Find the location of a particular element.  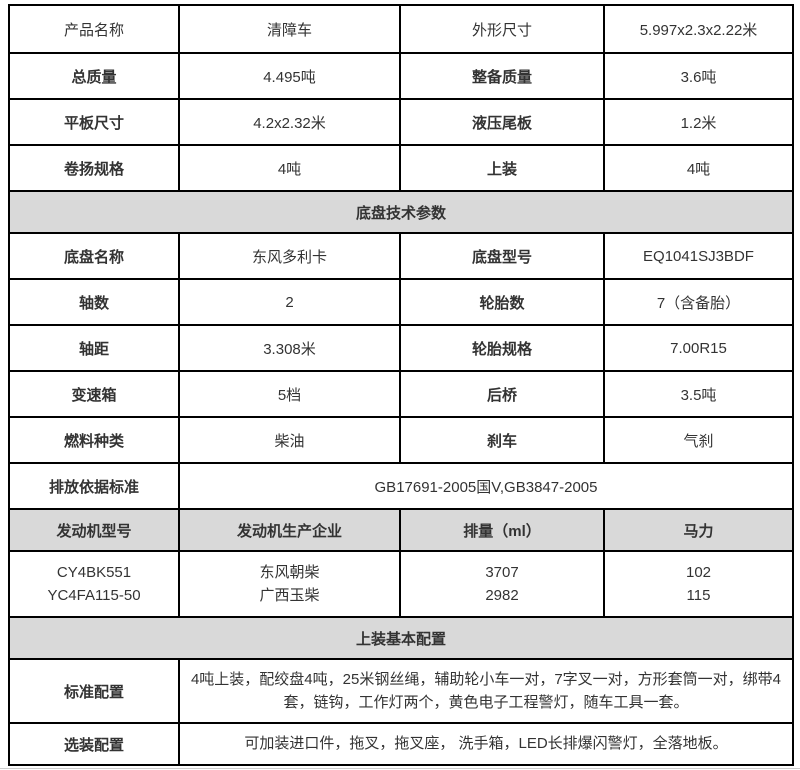

engine-displacement-1: 3707 is located at coordinates (502, 572).